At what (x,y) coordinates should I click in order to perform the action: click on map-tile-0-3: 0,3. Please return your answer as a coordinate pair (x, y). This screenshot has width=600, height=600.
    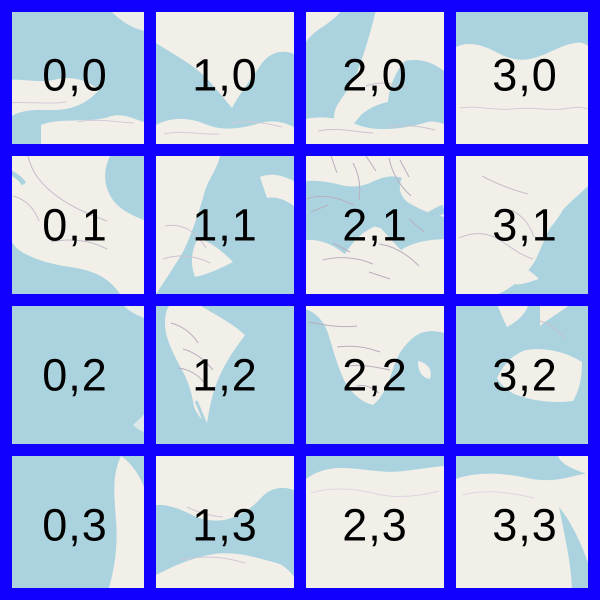
    Looking at the image, I should click on (75, 525).